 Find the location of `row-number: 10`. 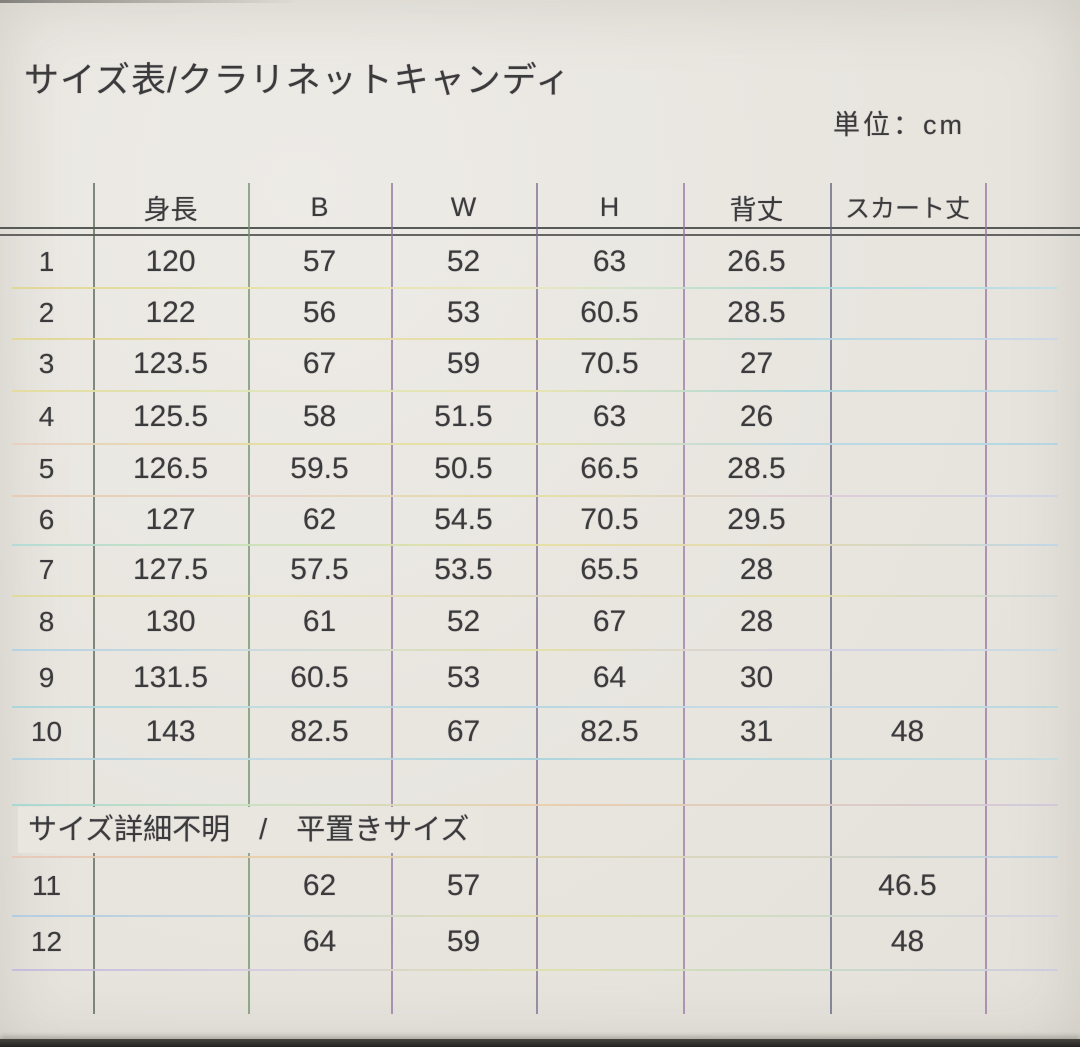

row-number: 10 is located at coordinates (46, 731).